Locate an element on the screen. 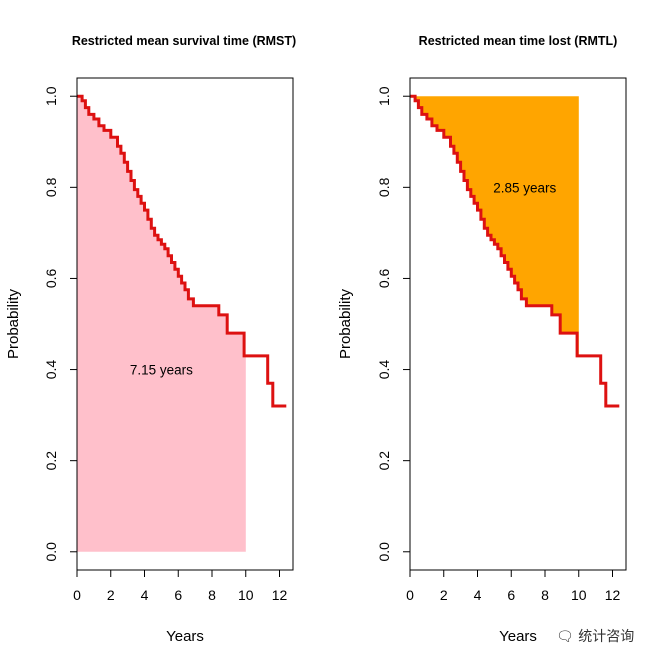 The height and width of the screenshot is (666, 666). annotation-label: 2.85 years is located at coordinates (524, 187).